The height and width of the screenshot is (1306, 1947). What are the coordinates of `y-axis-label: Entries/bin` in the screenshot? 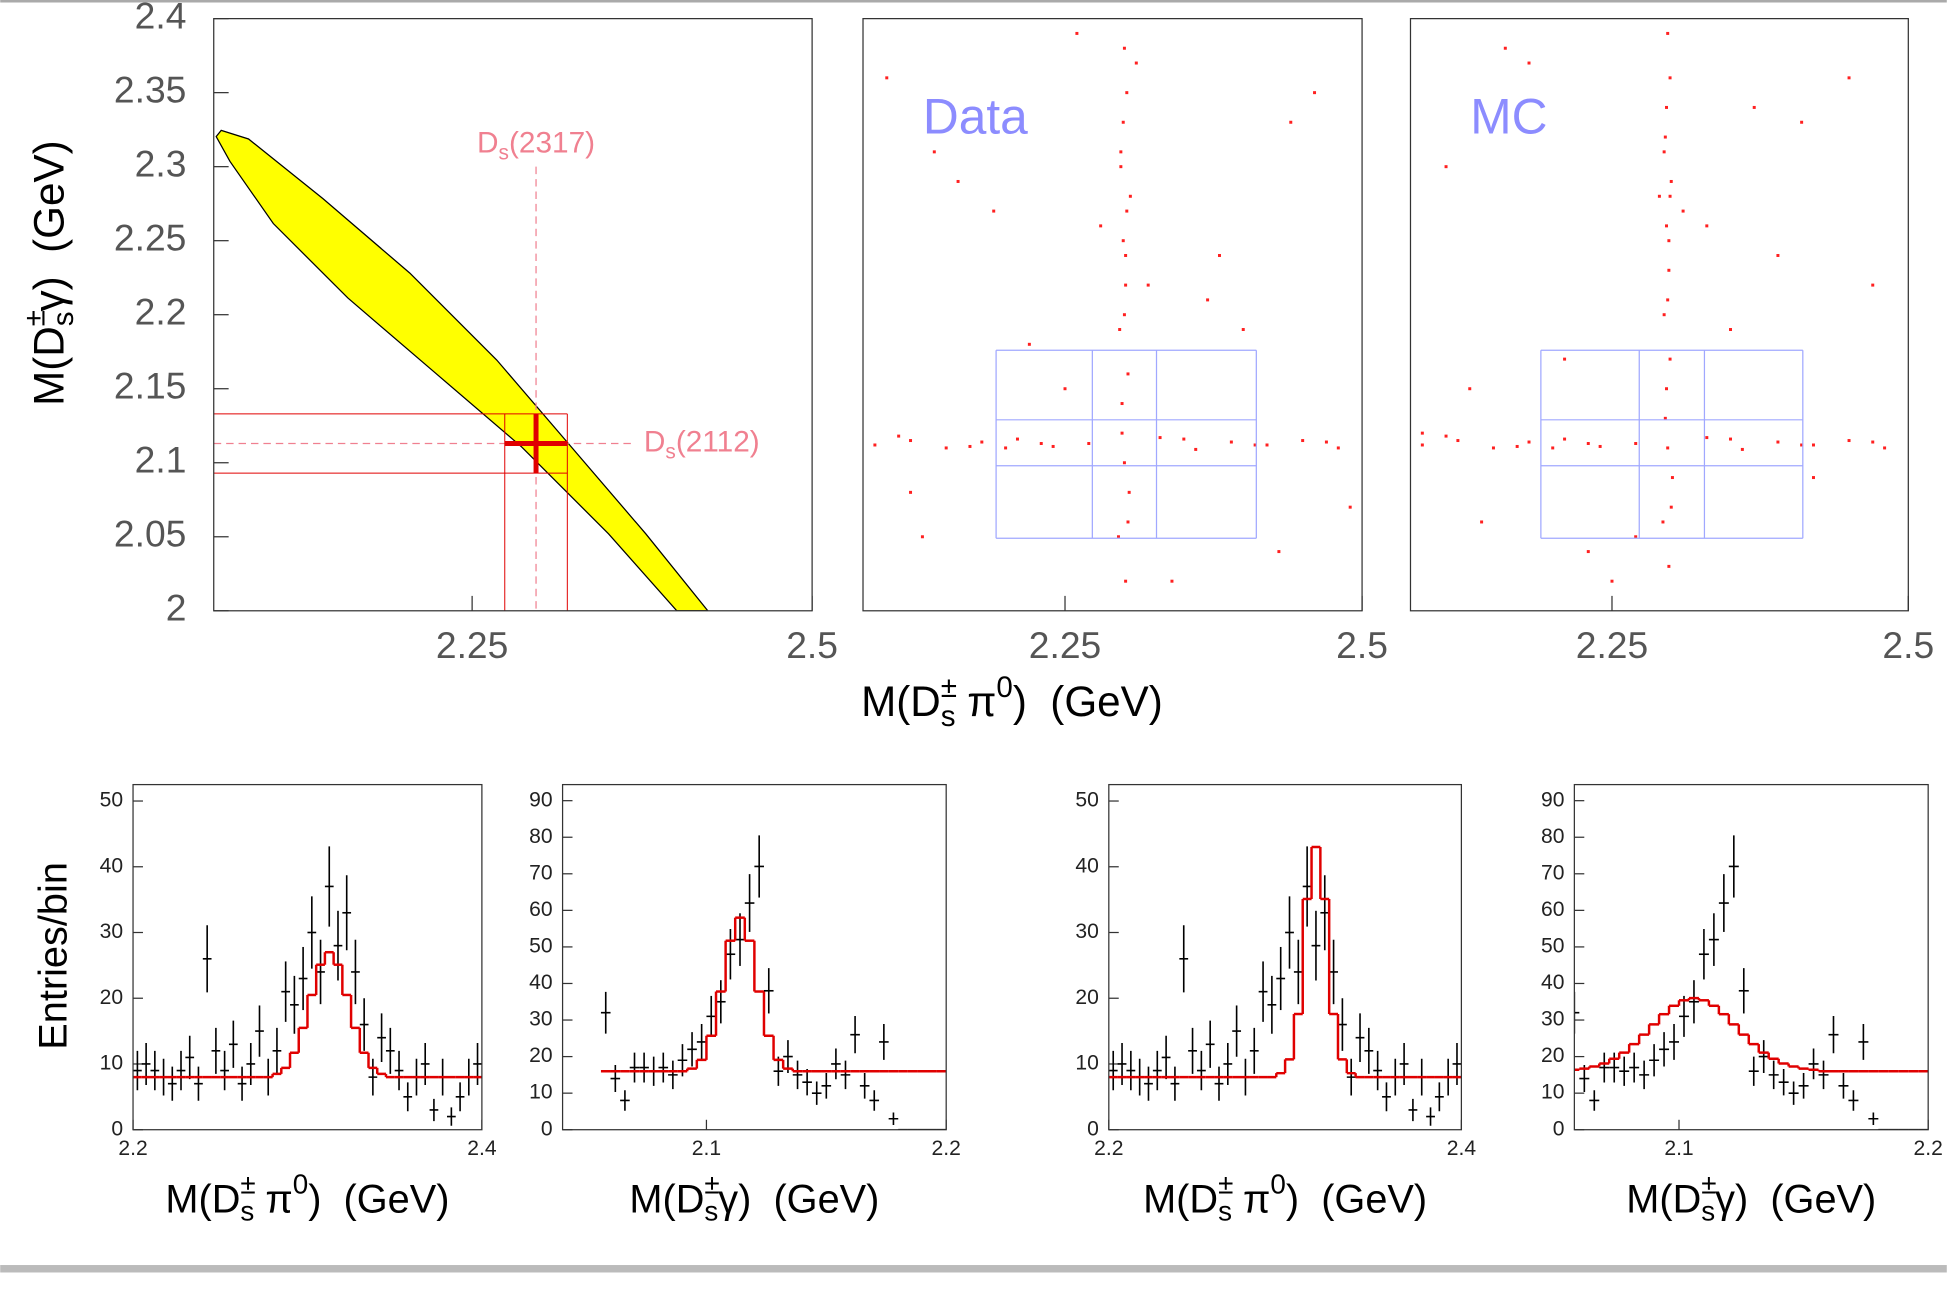 It's located at (54, 956).